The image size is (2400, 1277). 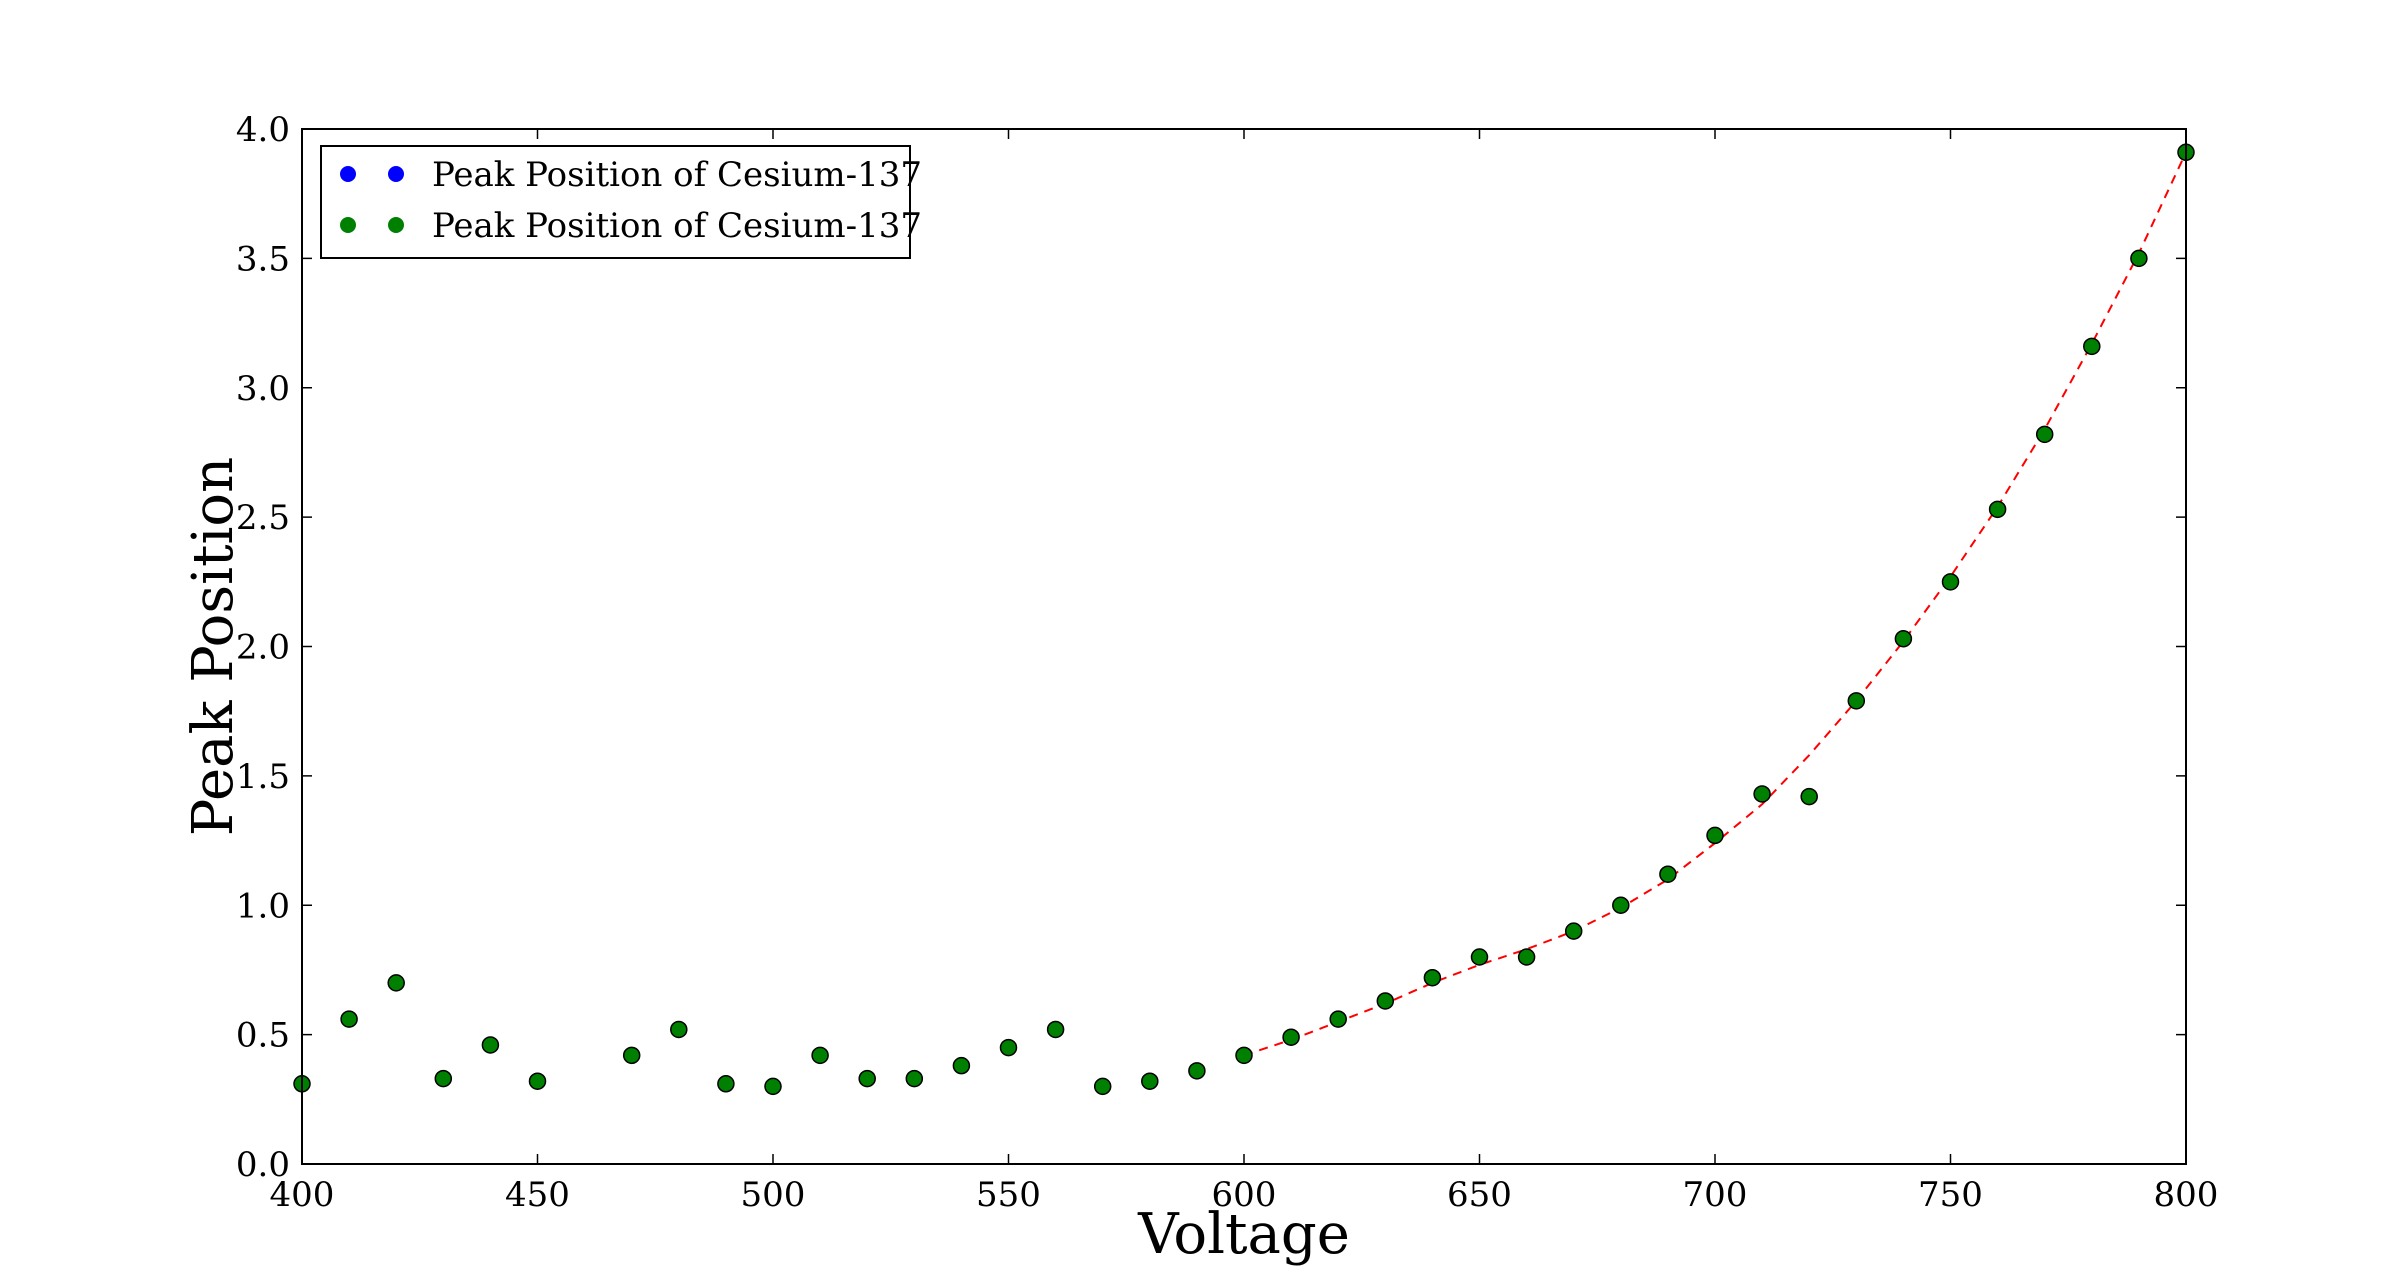 I want to click on y-tick-label: 4.0, so click(x=263, y=130).